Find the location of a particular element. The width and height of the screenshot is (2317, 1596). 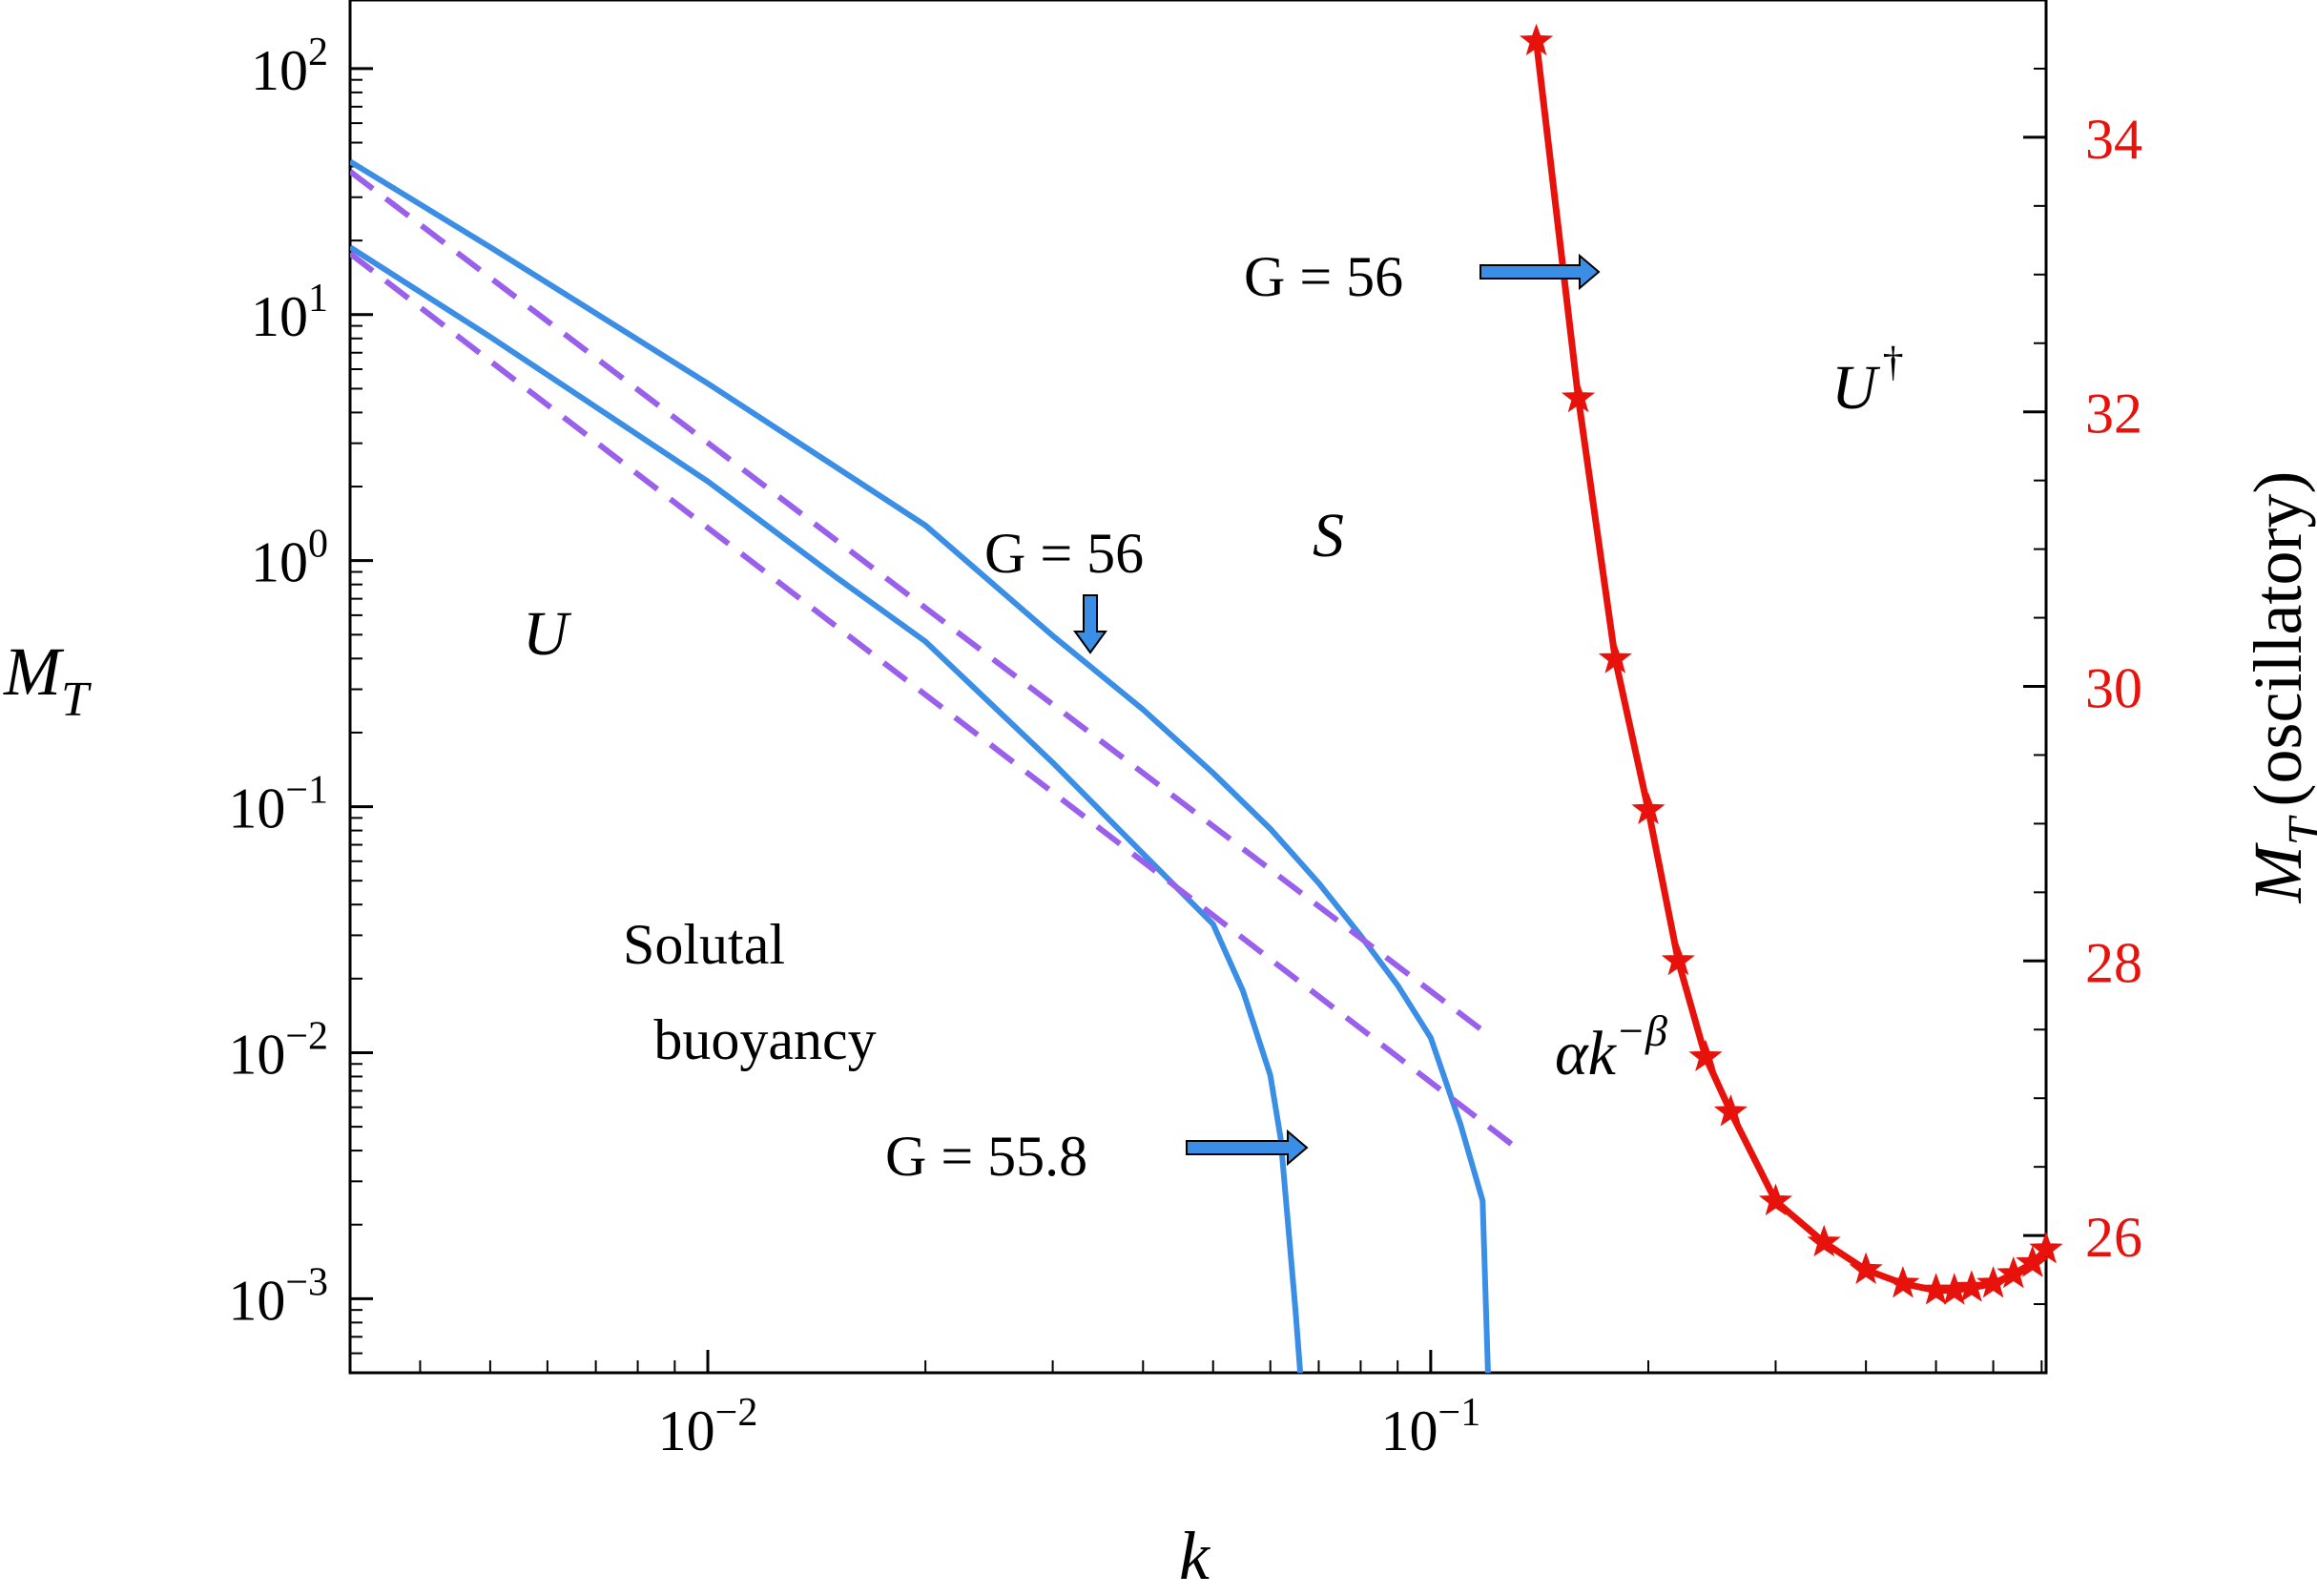

y2-axis-title-main: M is located at coordinates (2278, 872).